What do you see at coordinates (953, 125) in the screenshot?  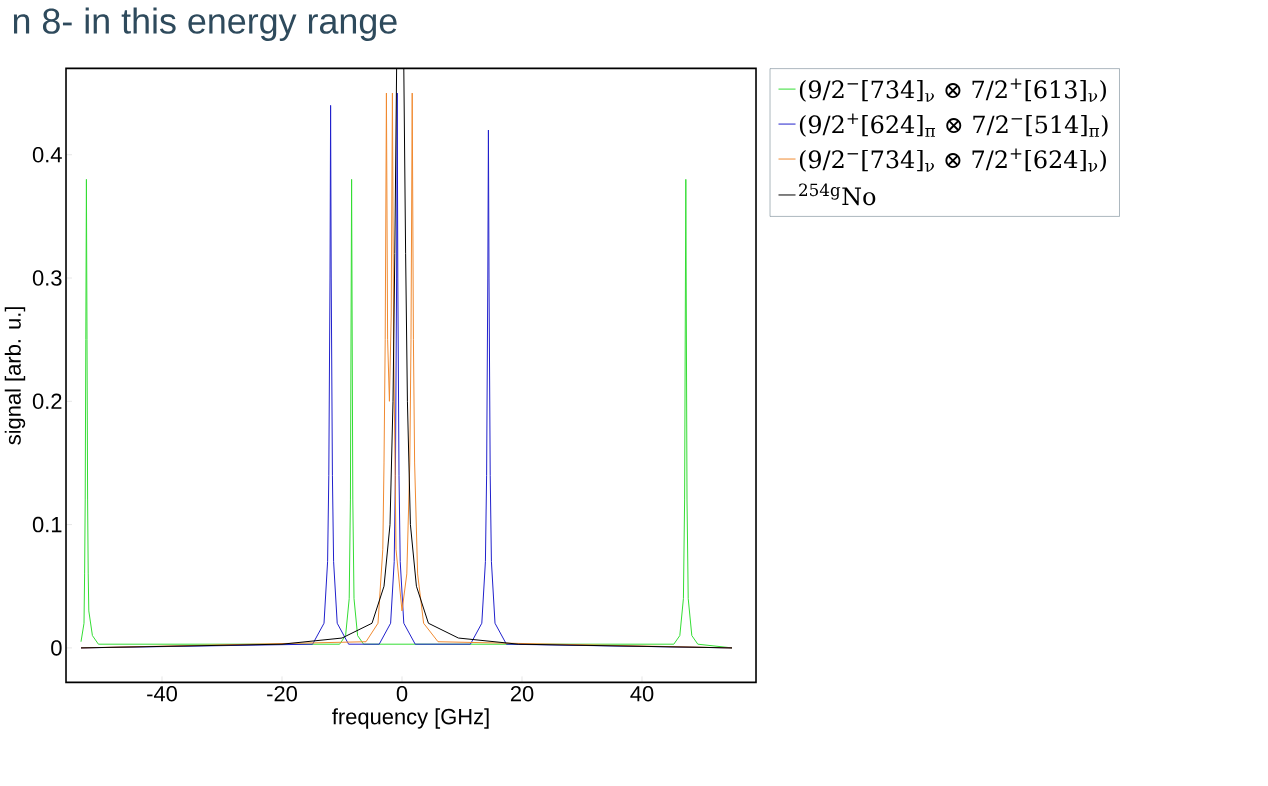 I see `text: (9/2$^{+}$[624]$_{π}$ ⊗ 7/2$^{−}$[514]$_{π}$)` at bounding box center [953, 125].